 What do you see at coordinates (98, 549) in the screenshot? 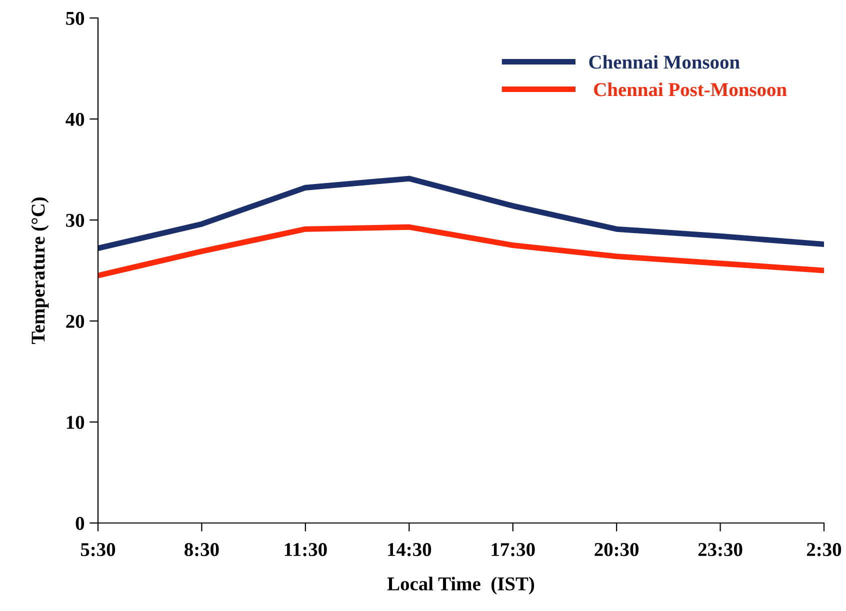
I see `x-tick-label: 5:30` at bounding box center [98, 549].